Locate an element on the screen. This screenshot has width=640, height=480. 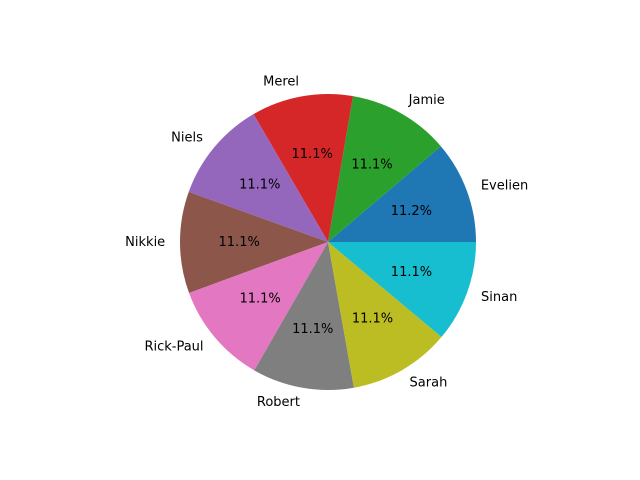
slice-label-nikkie: Nikkie is located at coordinates (145, 242).